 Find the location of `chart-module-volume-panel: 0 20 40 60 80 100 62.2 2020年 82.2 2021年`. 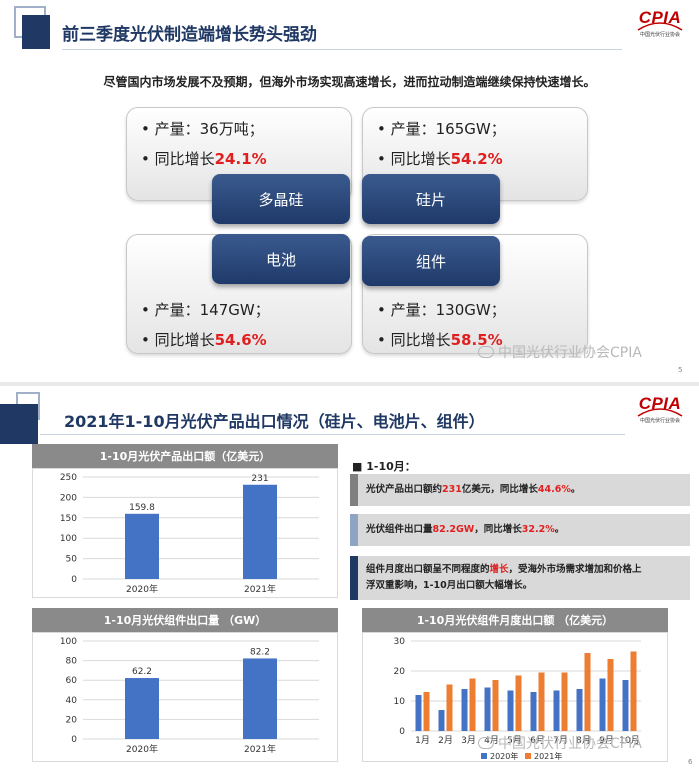

chart-module-volume-panel: 0 20 40 60 80 100 62.2 2020年 82.2 2021年 is located at coordinates (185, 697).